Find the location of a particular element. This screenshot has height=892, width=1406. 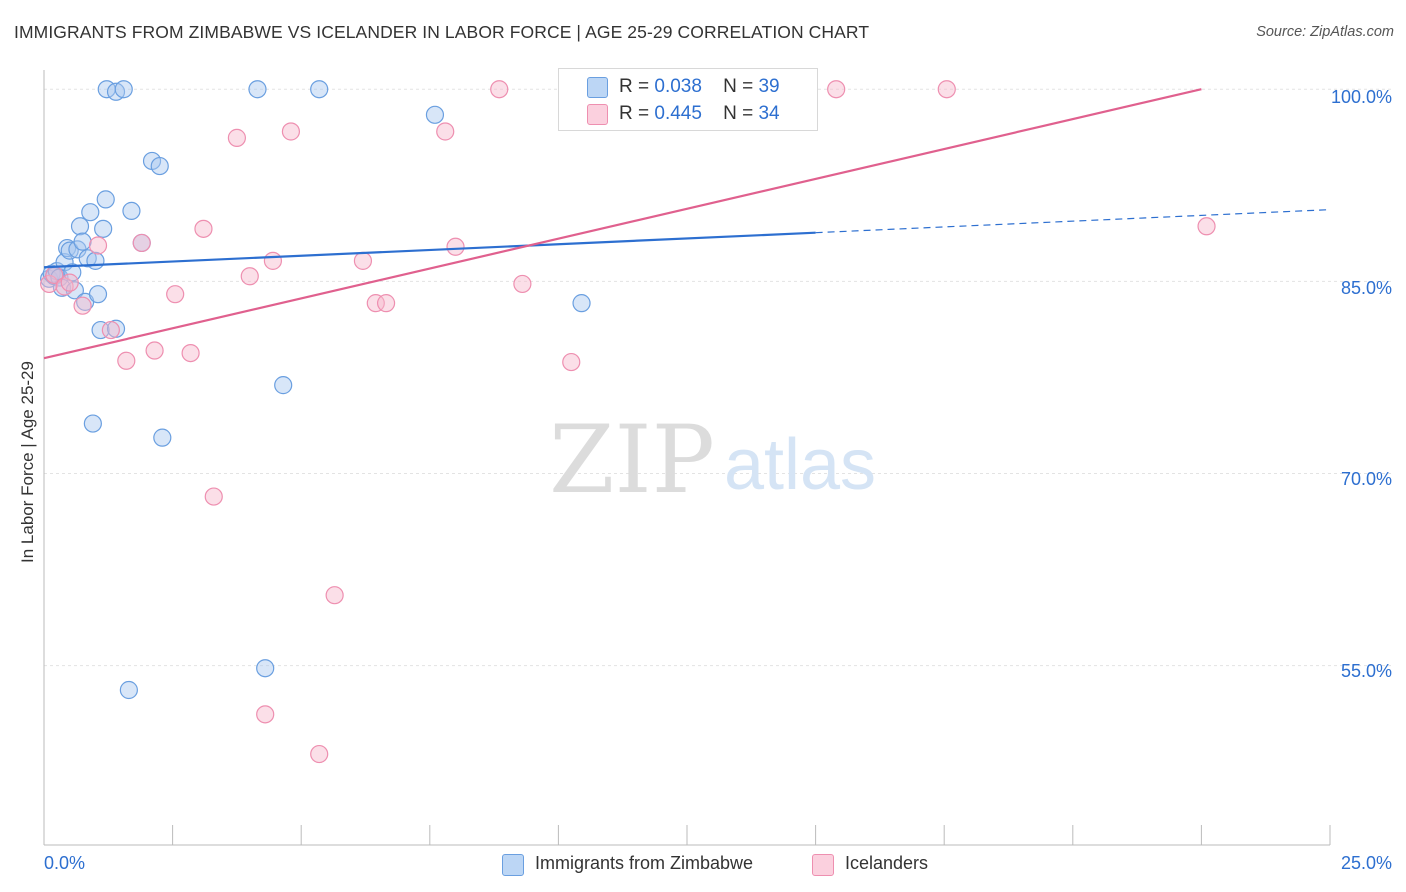

legend-r-value-icelanders: 0.445 is located at coordinates (678, 113).